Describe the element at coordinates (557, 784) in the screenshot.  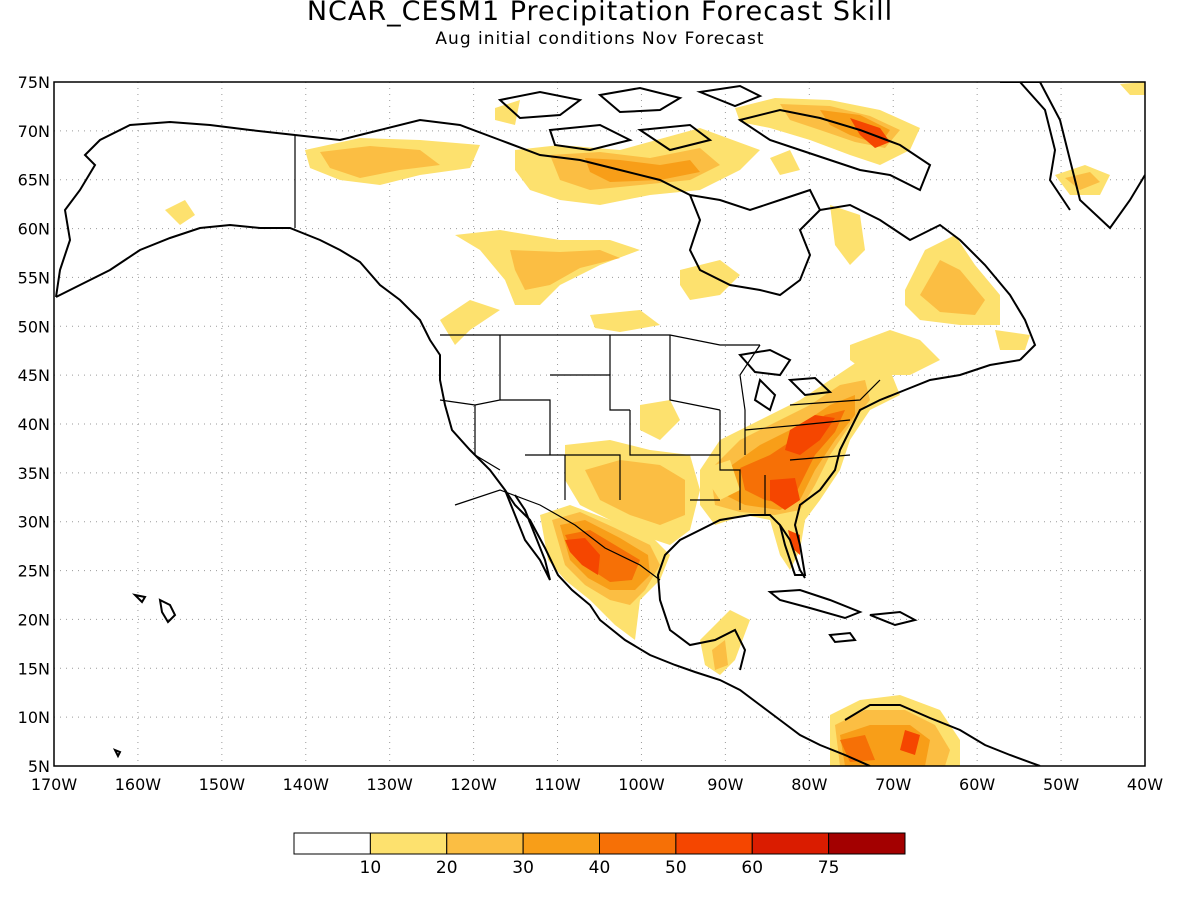
I see `lon-tick-label: 110W` at that location.